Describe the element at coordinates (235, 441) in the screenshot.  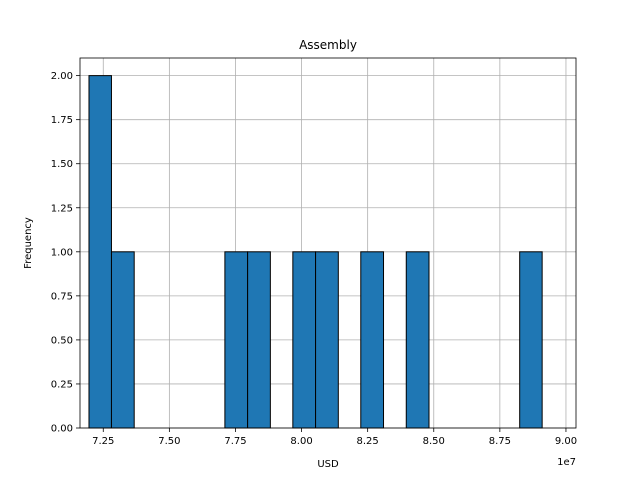
I see `x-tick-label: 7.75` at that location.